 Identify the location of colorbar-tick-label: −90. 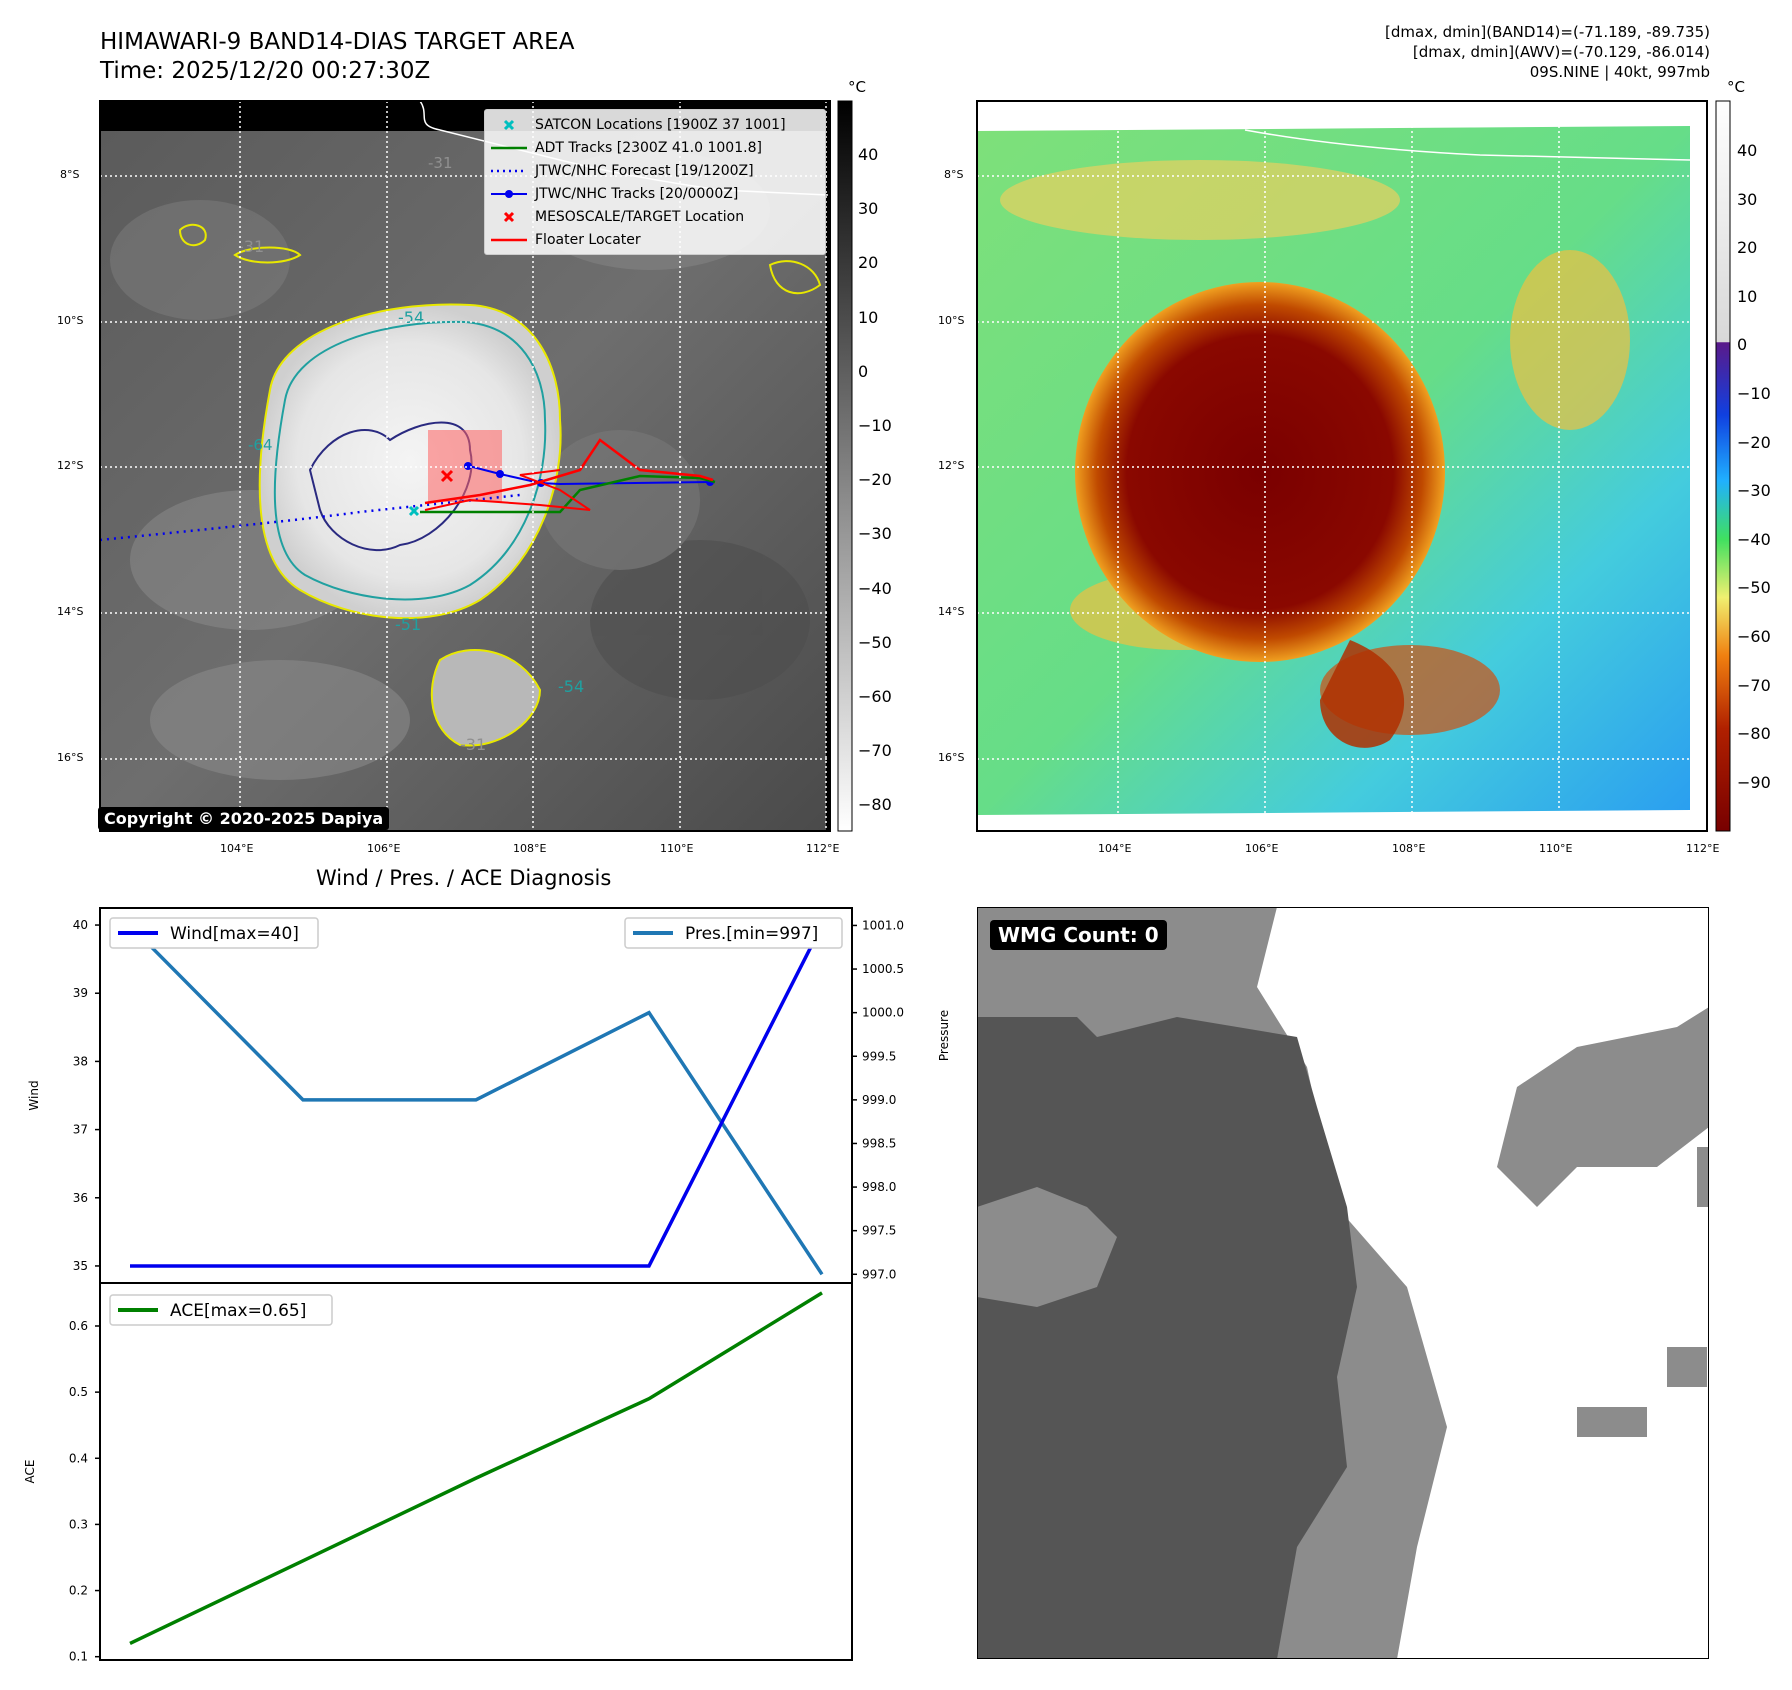
(1754, 782).